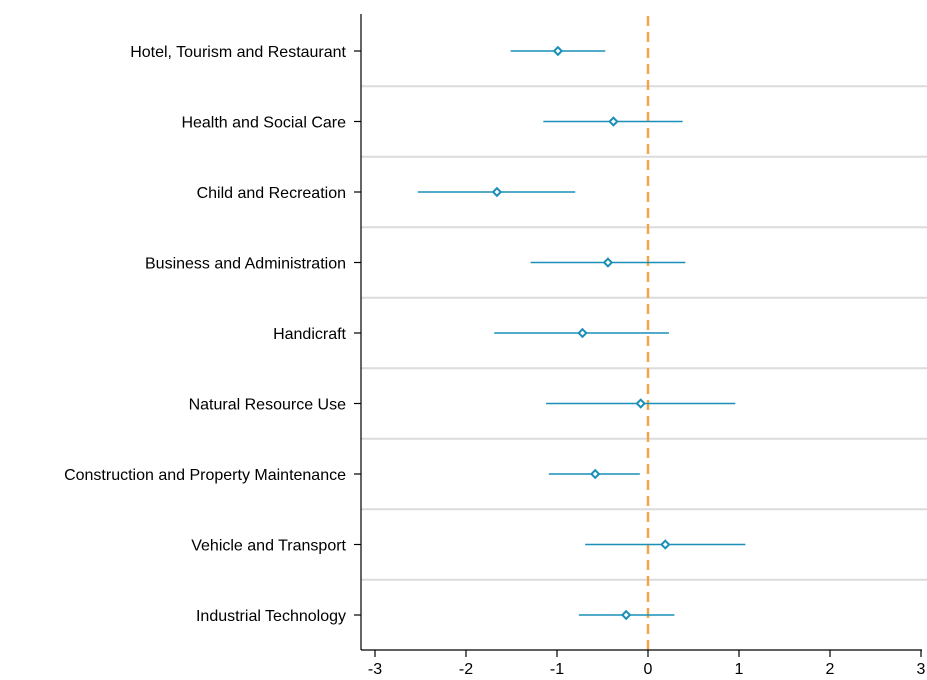 The image size is (927, 680). I want to click on category-label: Construction and Property Maintenance, so click(205, 475).